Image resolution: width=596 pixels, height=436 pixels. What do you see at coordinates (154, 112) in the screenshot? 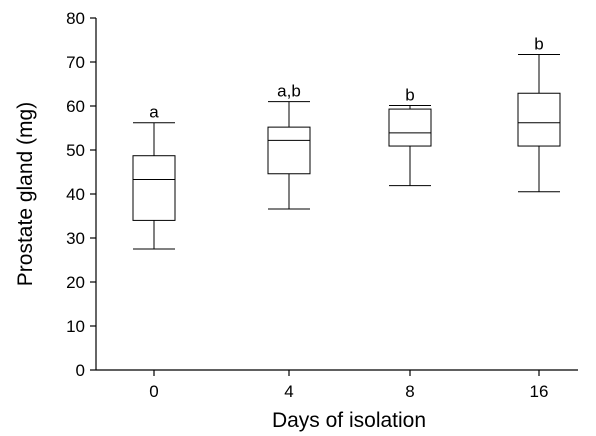
I see `significance-label: a` at bounding box center [154, 112].